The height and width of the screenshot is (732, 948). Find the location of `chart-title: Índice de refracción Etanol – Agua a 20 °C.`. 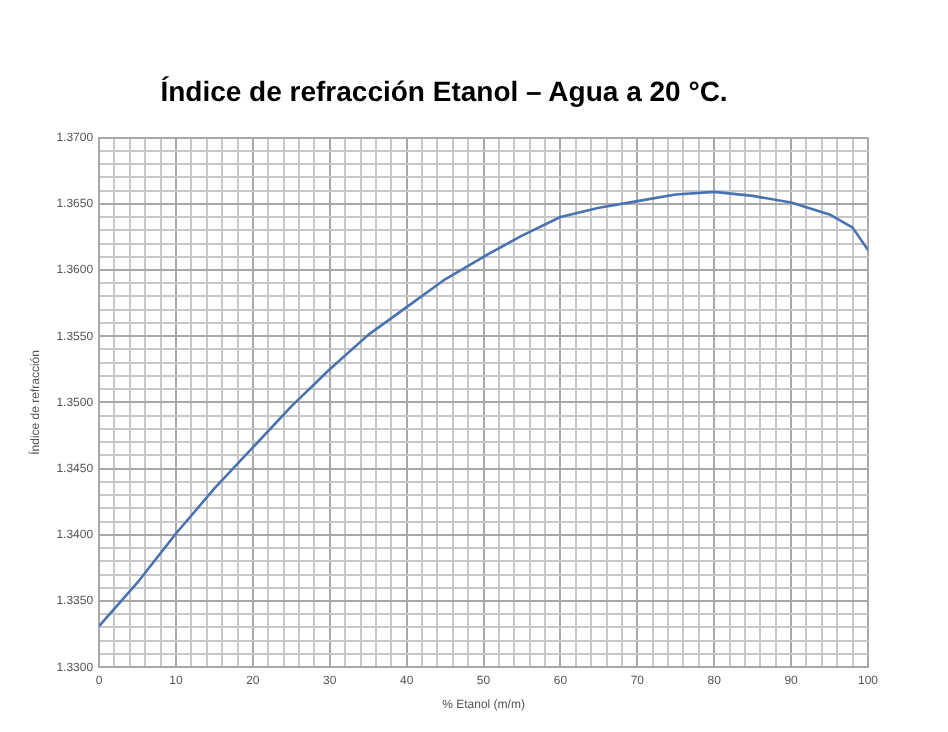

chart-title: Índice de refracción Etanol – Agua a 20 °C. is located at coordinates (444, 90).